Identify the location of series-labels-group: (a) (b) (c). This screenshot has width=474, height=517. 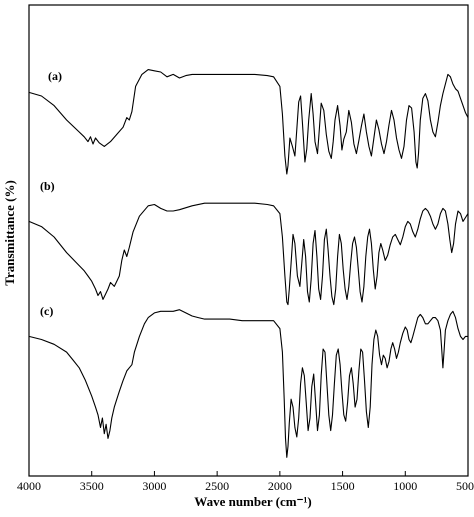
(51, 193).